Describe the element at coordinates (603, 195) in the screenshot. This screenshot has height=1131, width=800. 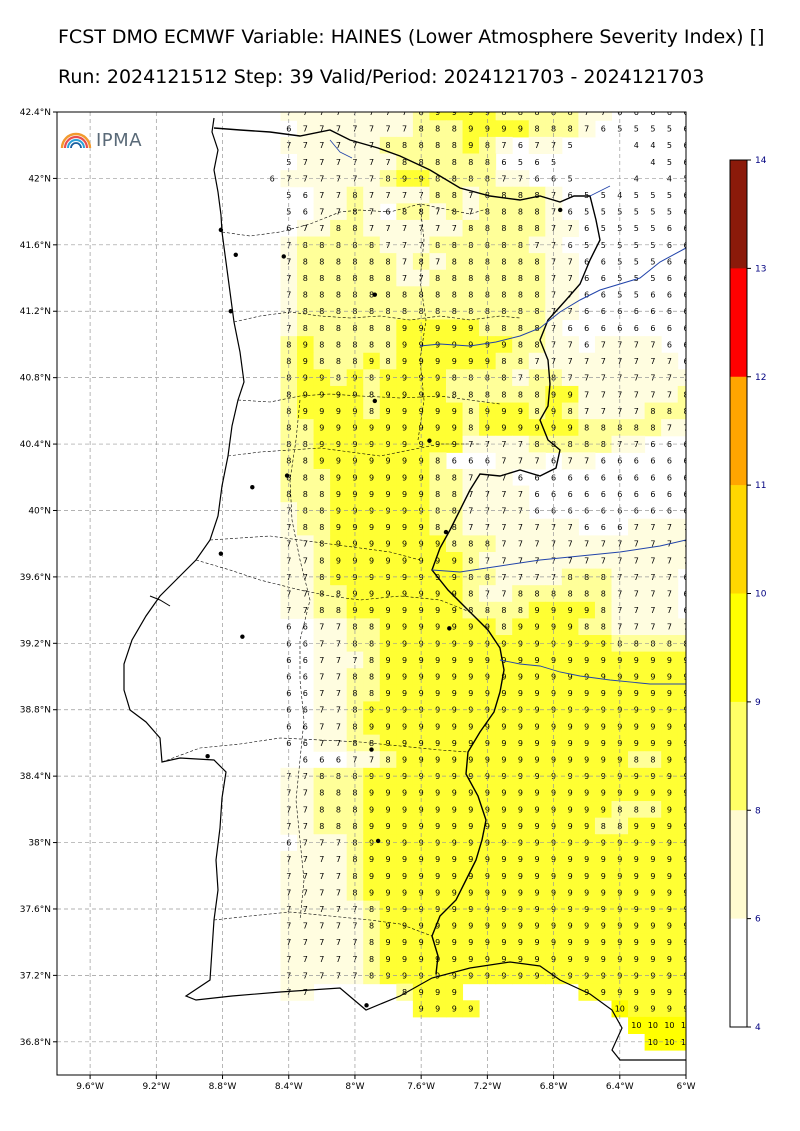
I see `haines-value: 5` at that location.